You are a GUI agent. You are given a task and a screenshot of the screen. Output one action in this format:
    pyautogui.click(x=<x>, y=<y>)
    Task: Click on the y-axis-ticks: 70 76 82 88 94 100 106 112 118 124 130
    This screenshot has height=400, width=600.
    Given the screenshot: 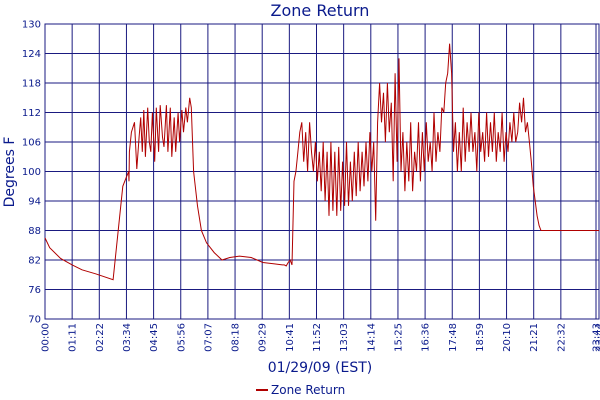 What is the action you would take?
    pyautogui.click(x=31, y=173)
    